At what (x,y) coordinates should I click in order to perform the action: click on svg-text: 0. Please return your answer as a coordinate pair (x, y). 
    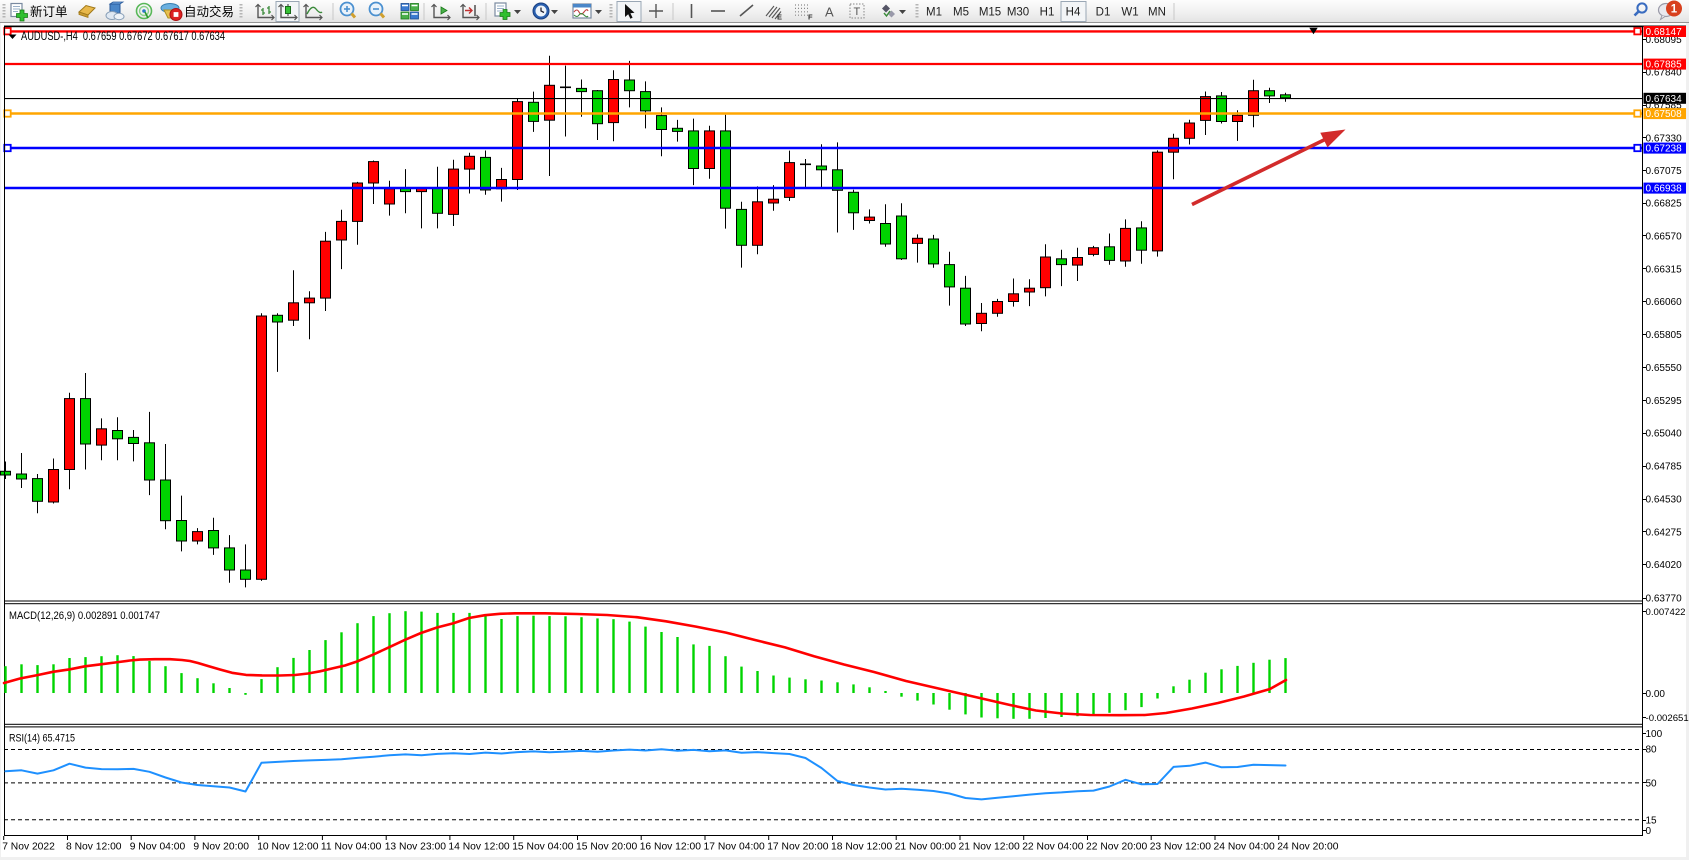
    Looking at the image, I should click on (1649, 831).